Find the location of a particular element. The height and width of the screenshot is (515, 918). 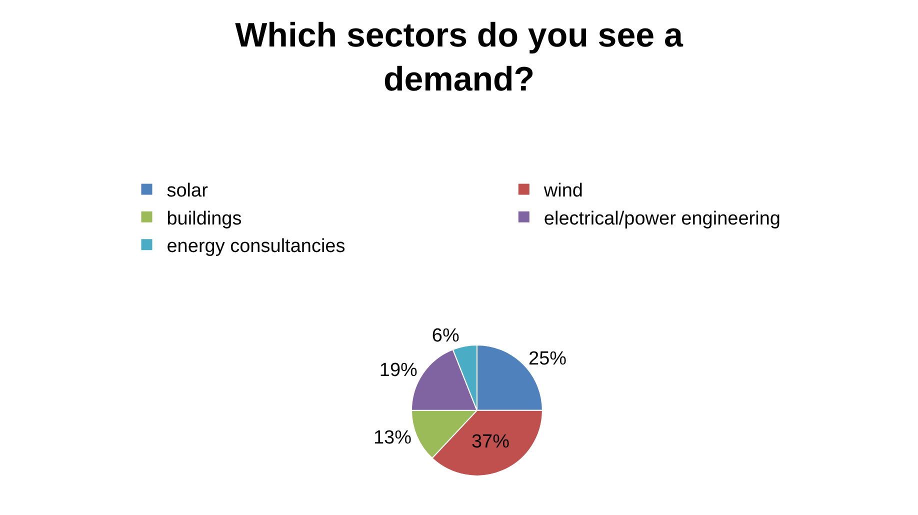

data-label: 19% is located at coordinates (398, 370).